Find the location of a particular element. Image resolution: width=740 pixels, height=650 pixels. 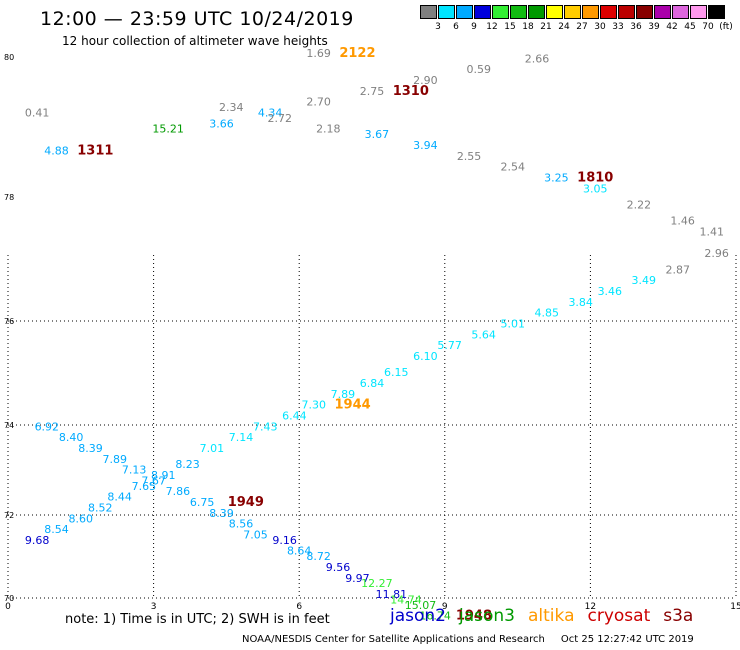

colorbar-label: 12 is located at coordinates (492, 27).